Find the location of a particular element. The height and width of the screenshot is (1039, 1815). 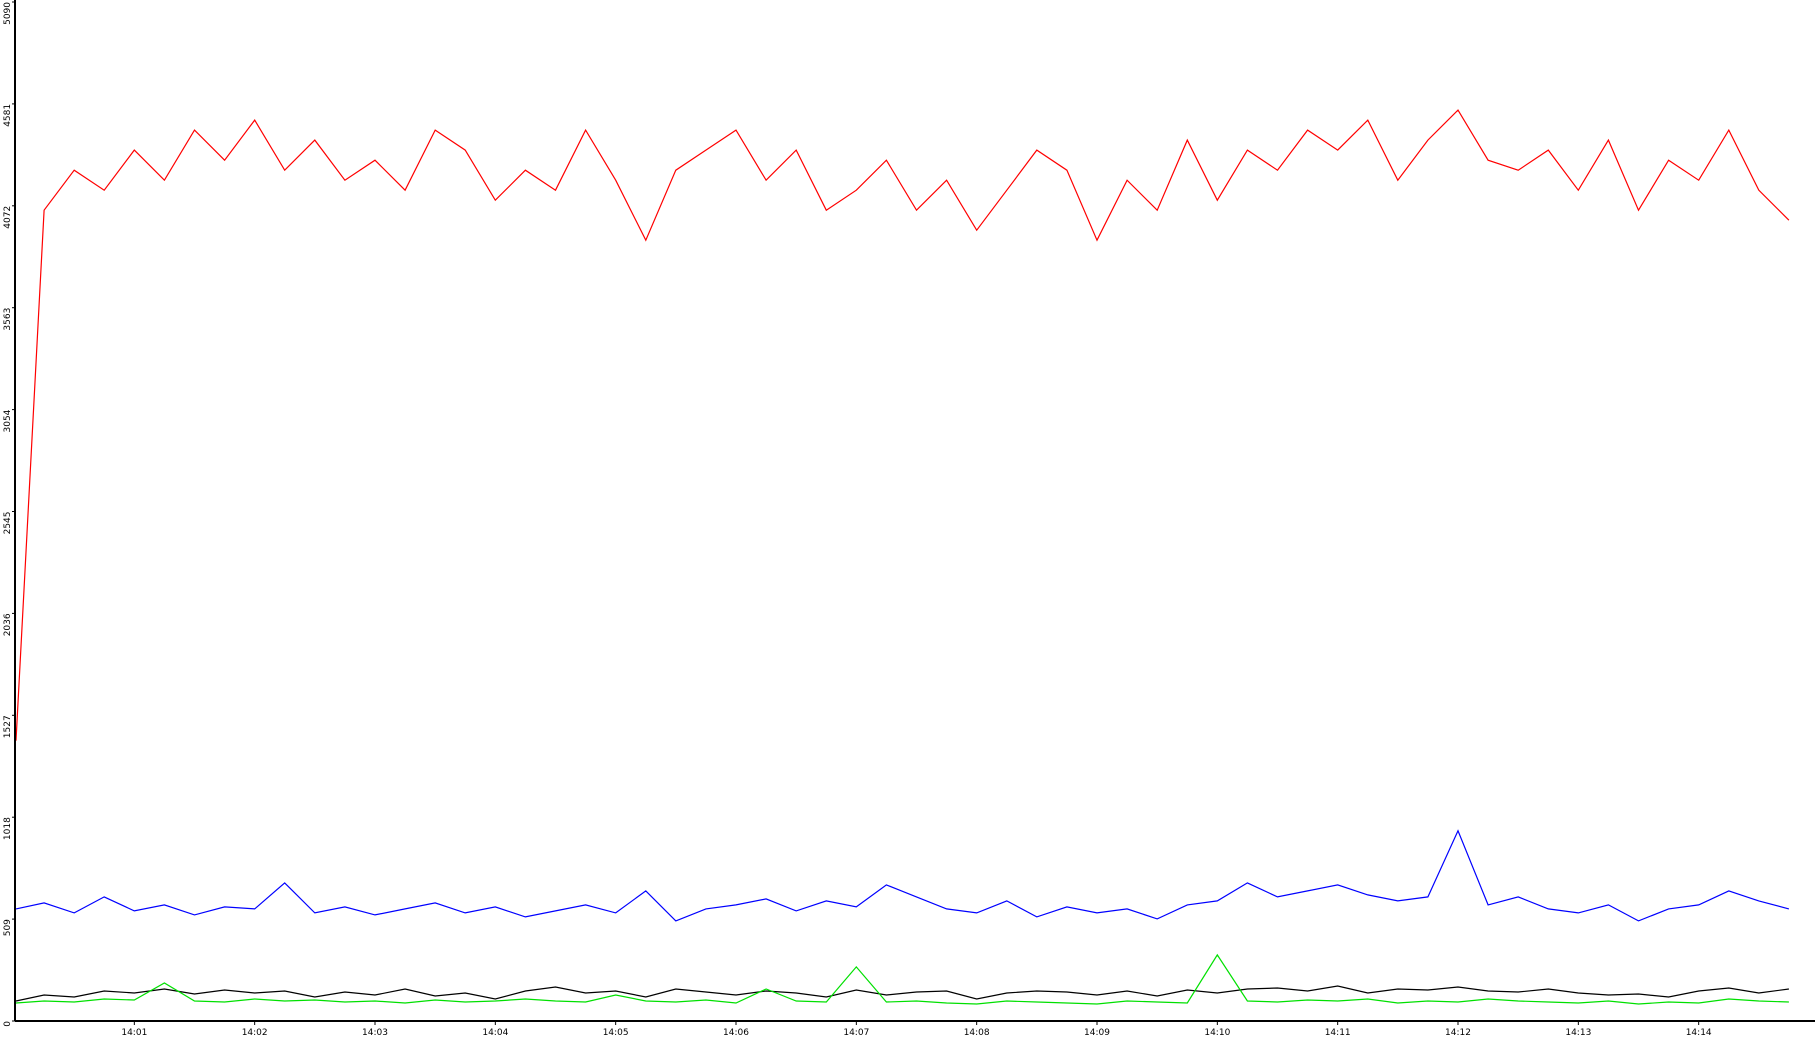

y-tick-label: 2036 is located at coordinates (8, 624).